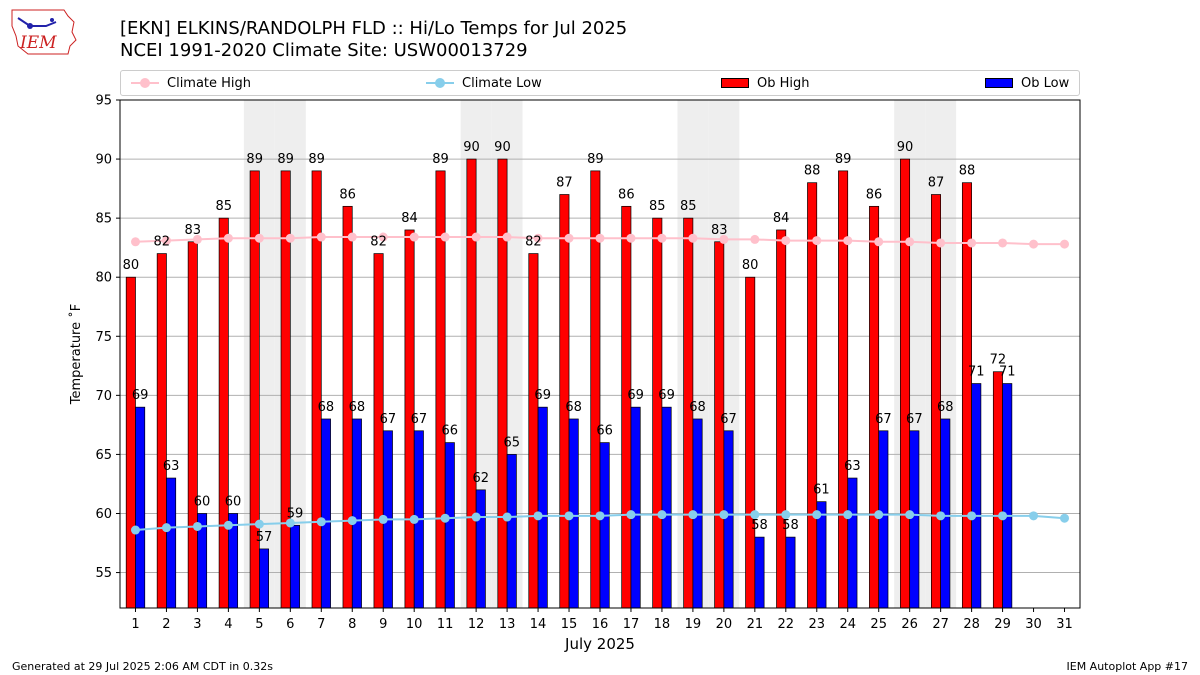 The height and width of the screenshot is (675, 1200). I want to click on x-tick-label: 2, so click(166, 624).